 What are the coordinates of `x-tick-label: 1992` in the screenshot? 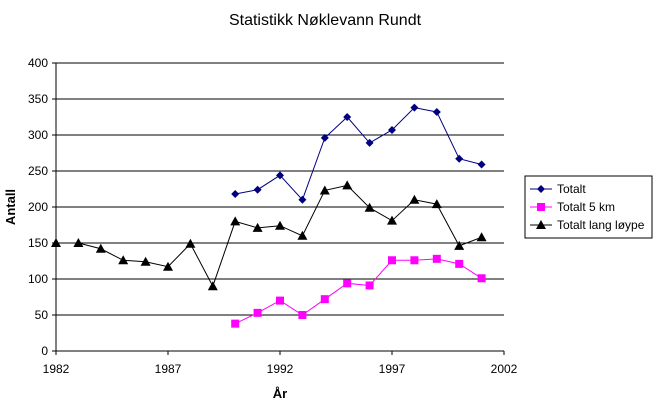 It's located at (280, 369).